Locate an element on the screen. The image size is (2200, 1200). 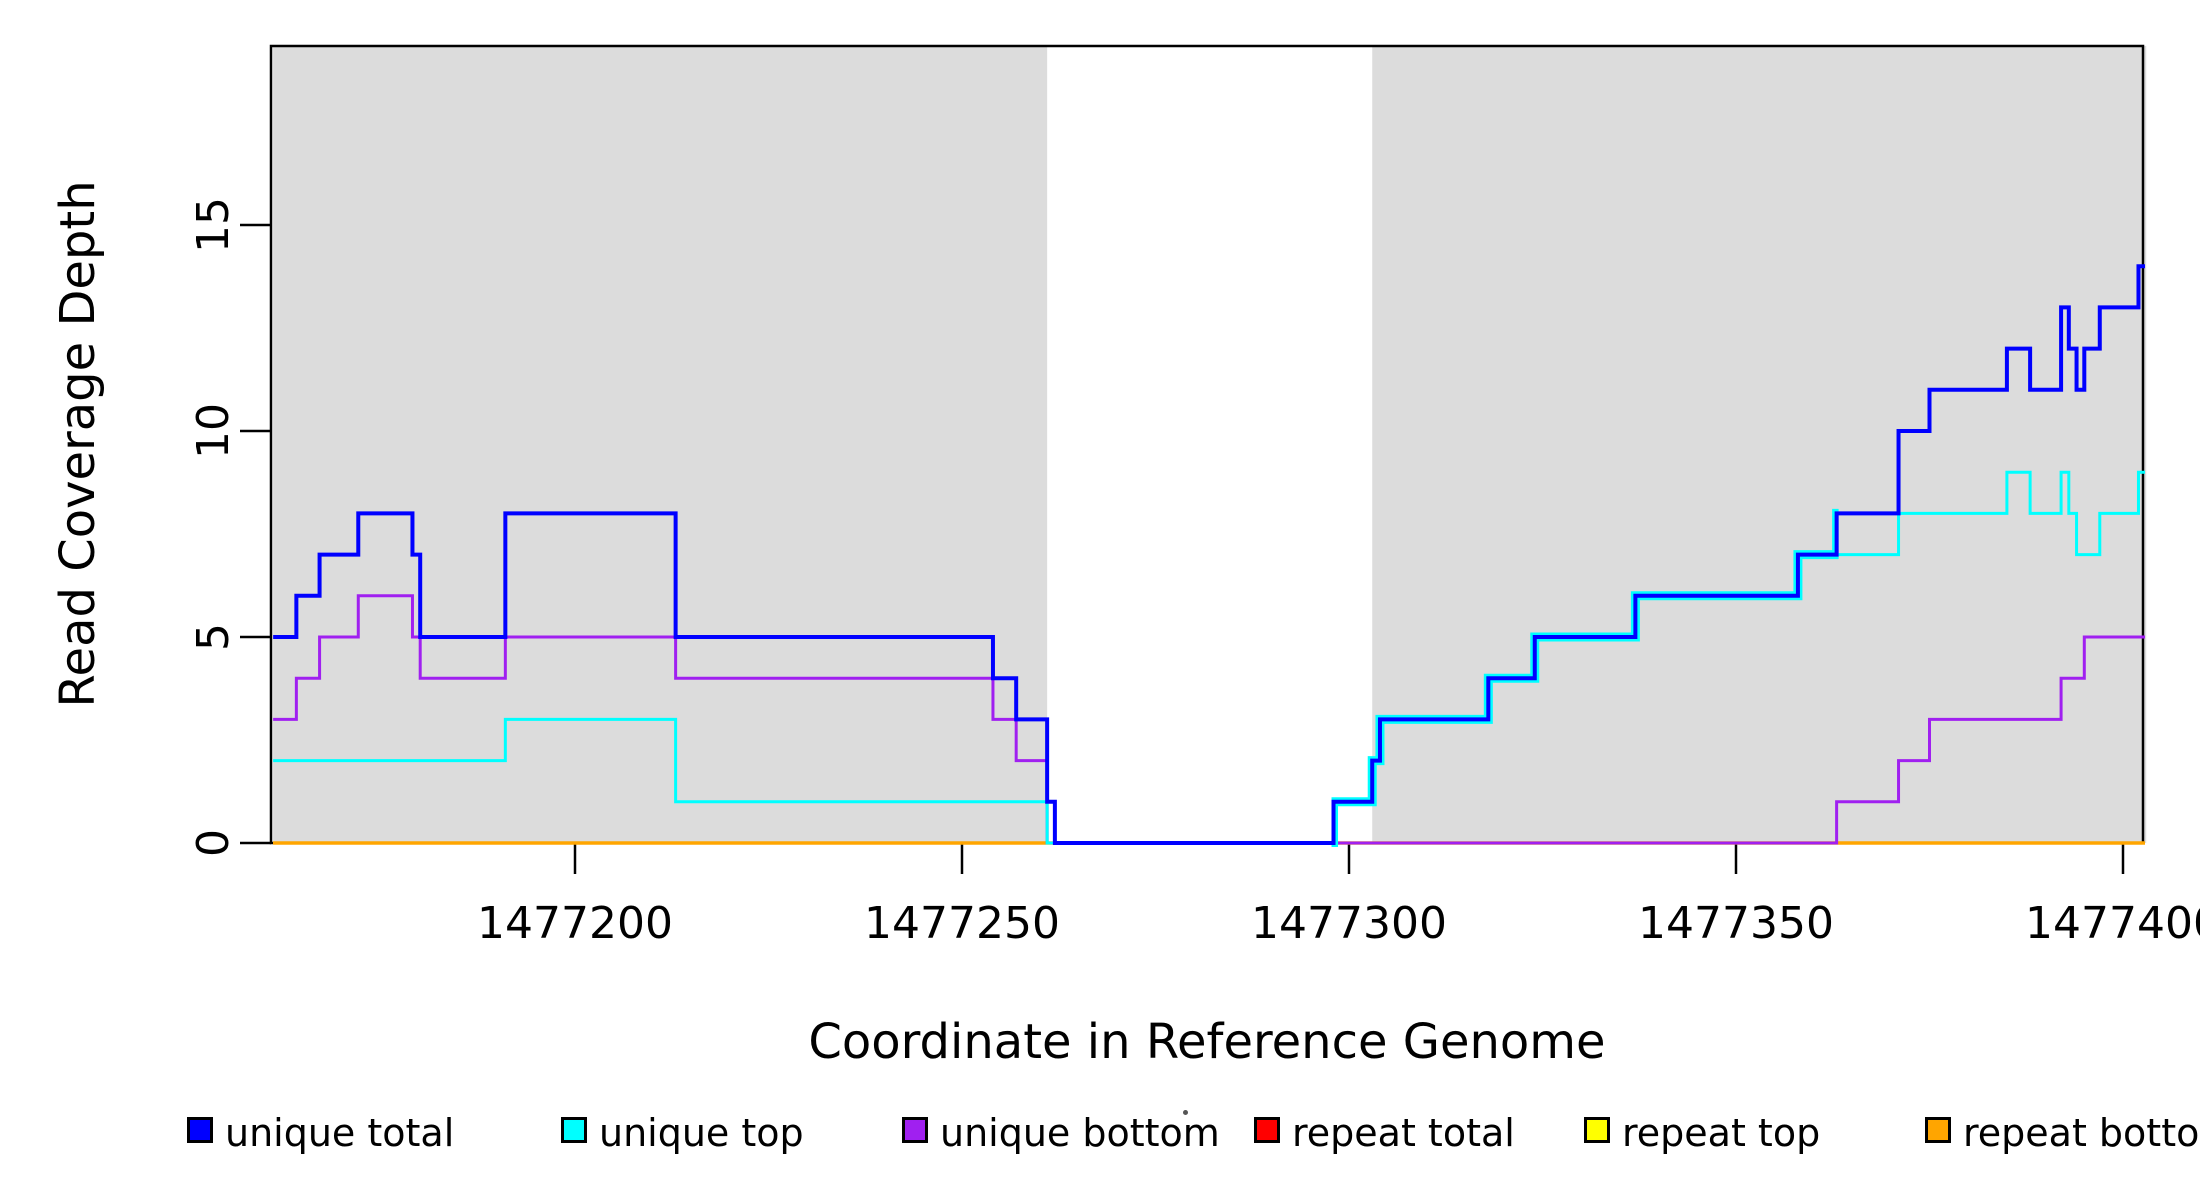
y-axis-tick-label: 10 is located at coordinates (213, 431).